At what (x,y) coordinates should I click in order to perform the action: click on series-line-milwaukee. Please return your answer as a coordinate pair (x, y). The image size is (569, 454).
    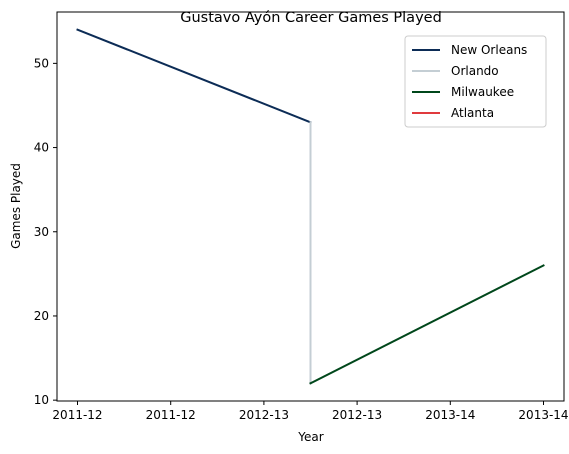
    Looking at the image, I should click on (427, 324).